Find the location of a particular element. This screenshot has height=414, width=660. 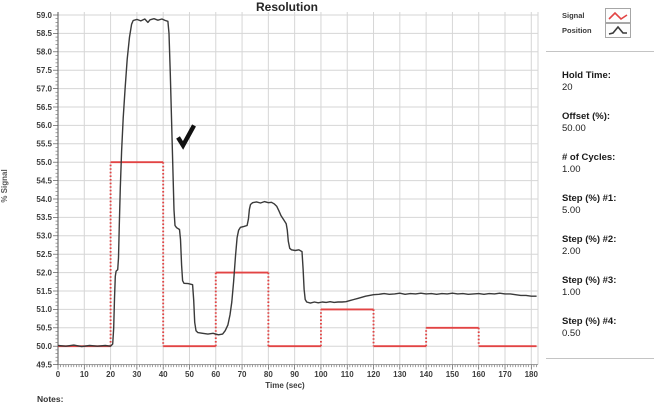

svg-text: 51.5 is located at coordinates (44, 291).